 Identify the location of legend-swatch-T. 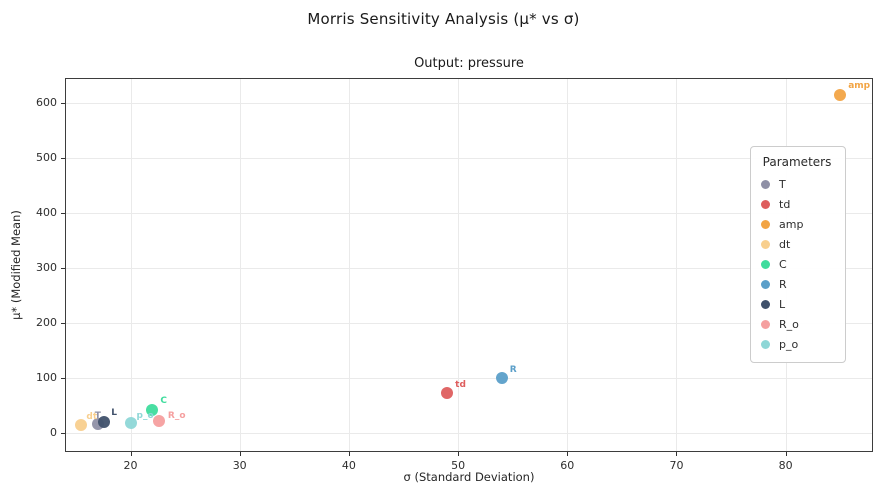
(765, 184).